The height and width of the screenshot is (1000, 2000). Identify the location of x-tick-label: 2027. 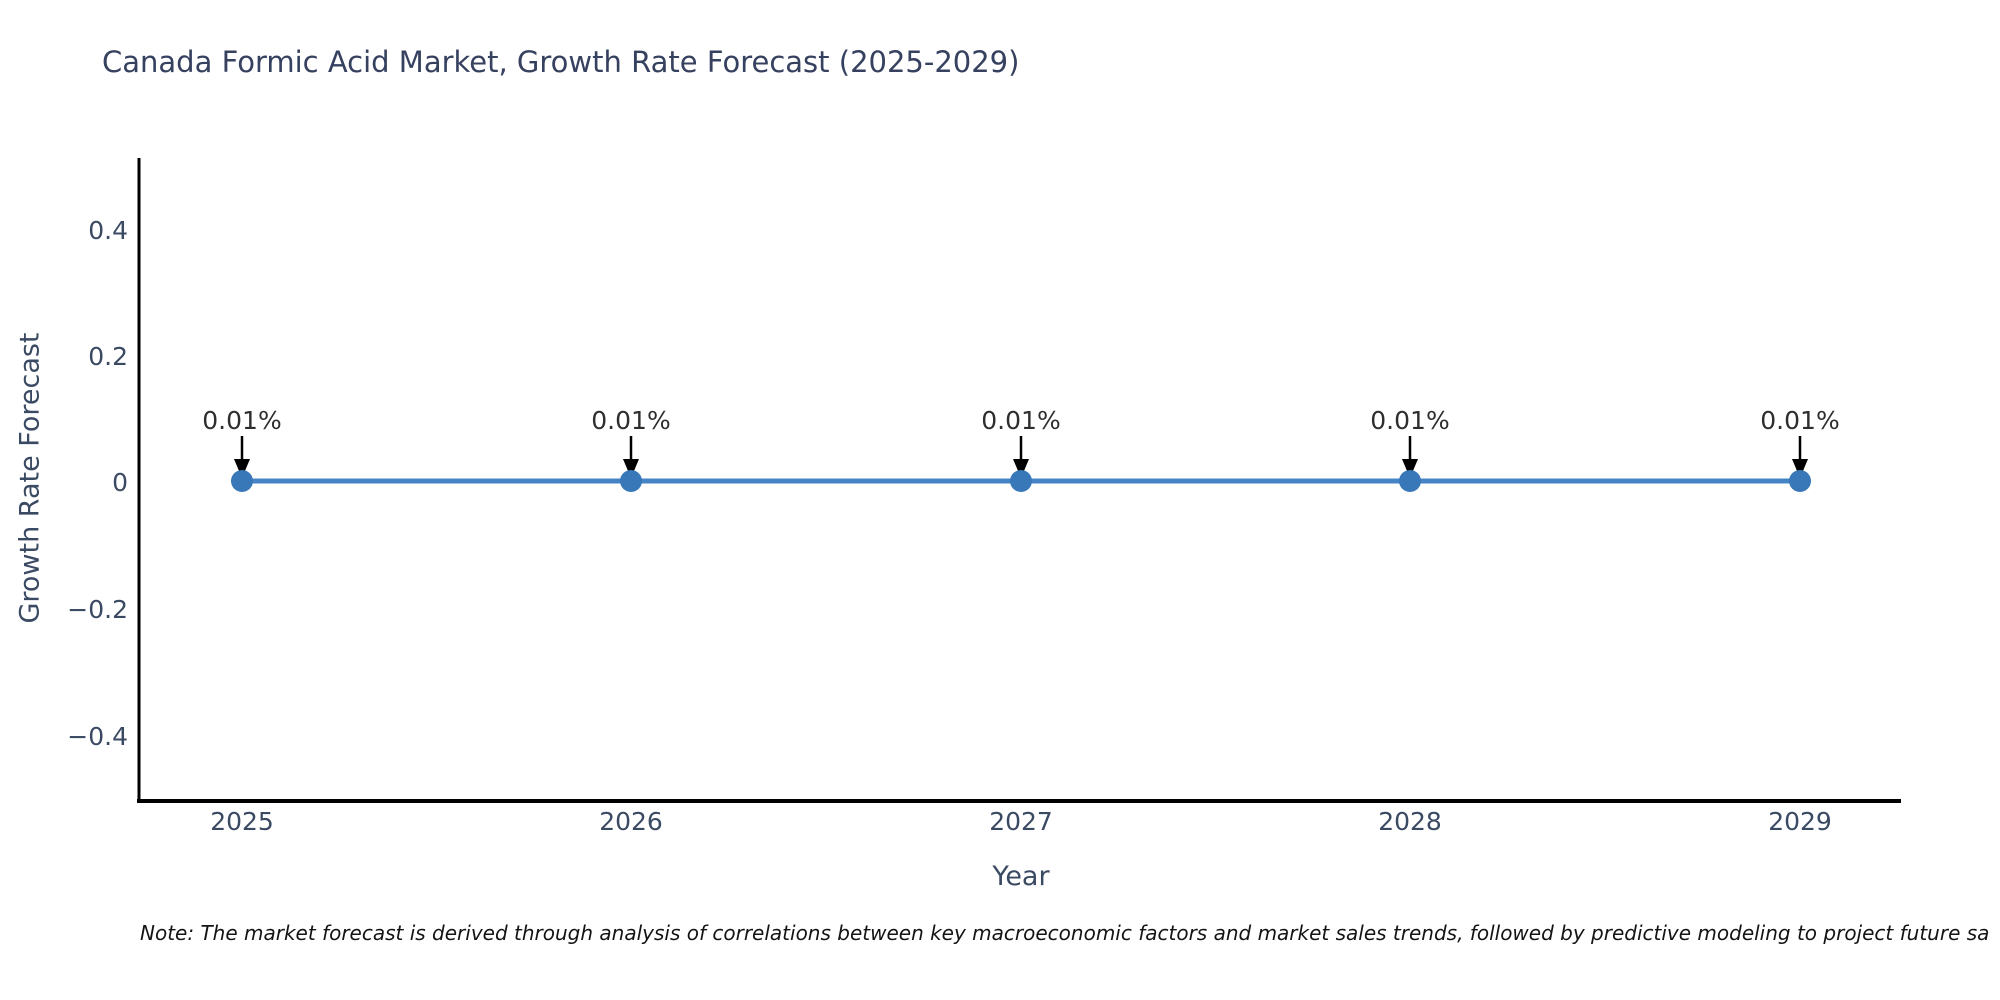
(1021, 821).